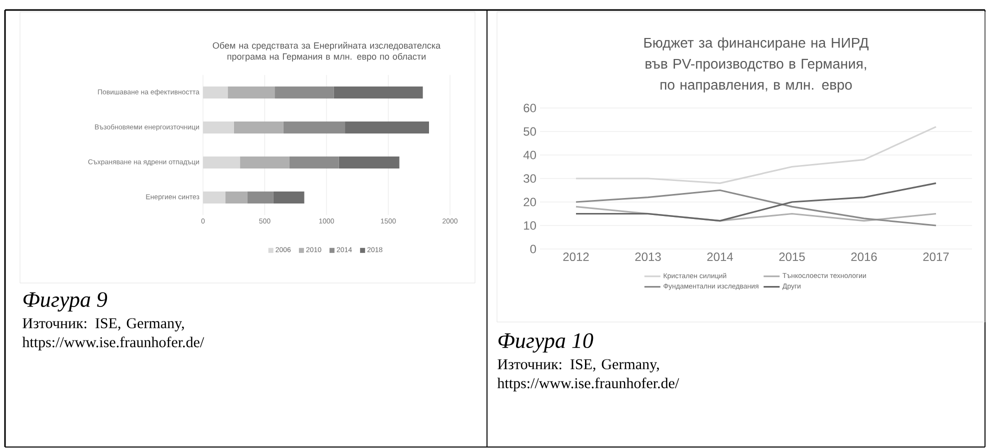  I want to click on y-tick-label: 20, so click(530, 202).